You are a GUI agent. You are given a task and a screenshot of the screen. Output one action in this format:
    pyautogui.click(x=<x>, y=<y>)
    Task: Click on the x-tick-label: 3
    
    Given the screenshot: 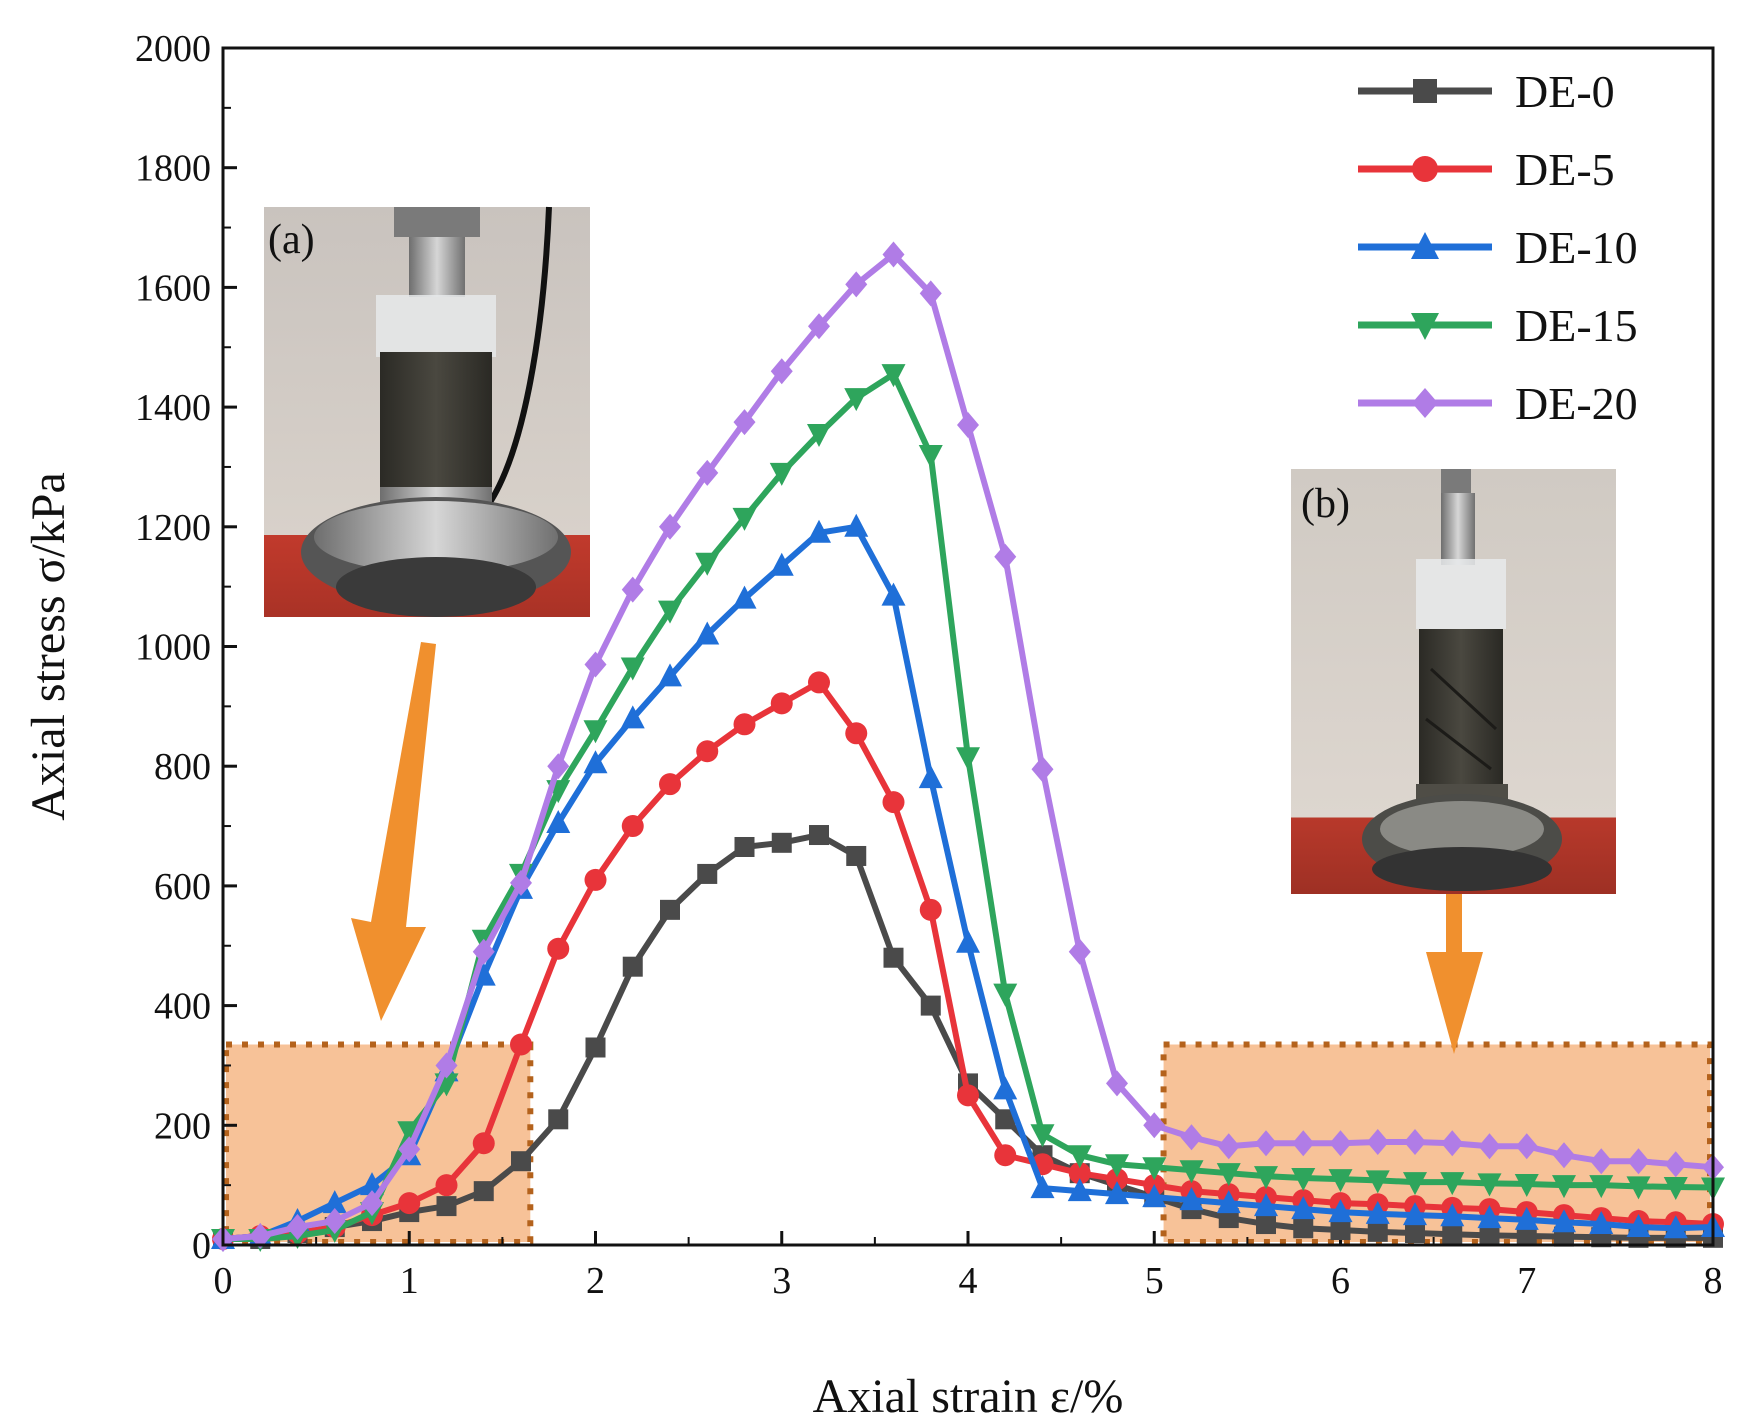 What is the action you would take?
    pyautogui.click(x=781, y=1281)
    